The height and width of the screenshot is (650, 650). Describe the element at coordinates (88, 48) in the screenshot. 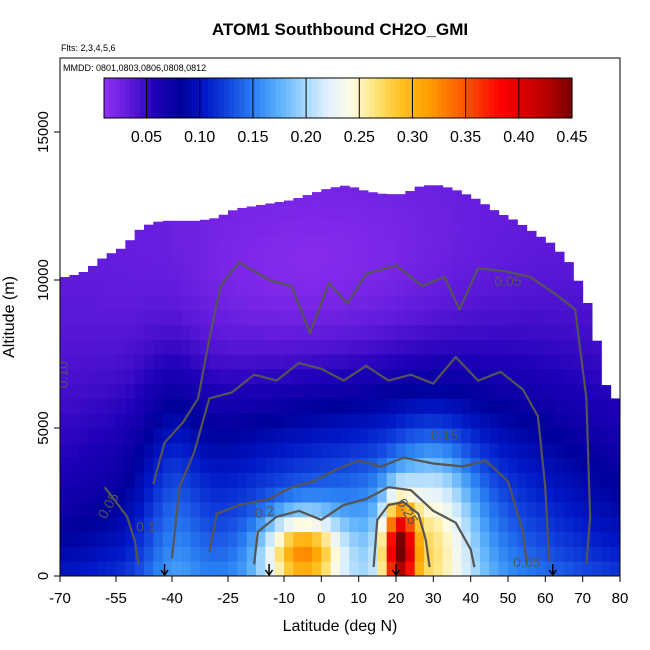

I see `flights-label: Flts: 2,3,4,5,6` at that location.